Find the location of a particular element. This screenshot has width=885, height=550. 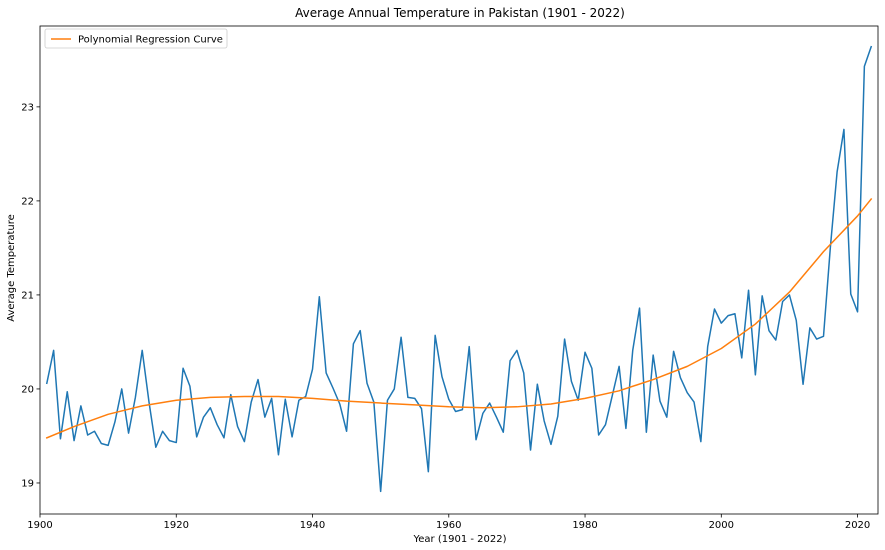

x-tick-label: 2000 is located at coordinates (721, 525).